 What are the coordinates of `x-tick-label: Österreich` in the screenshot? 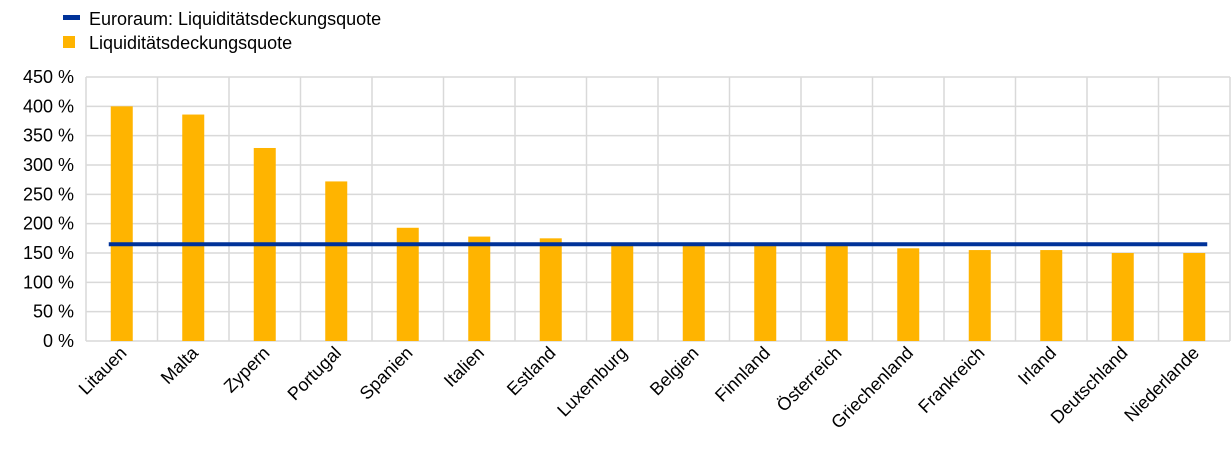 It's located at (809, 379).